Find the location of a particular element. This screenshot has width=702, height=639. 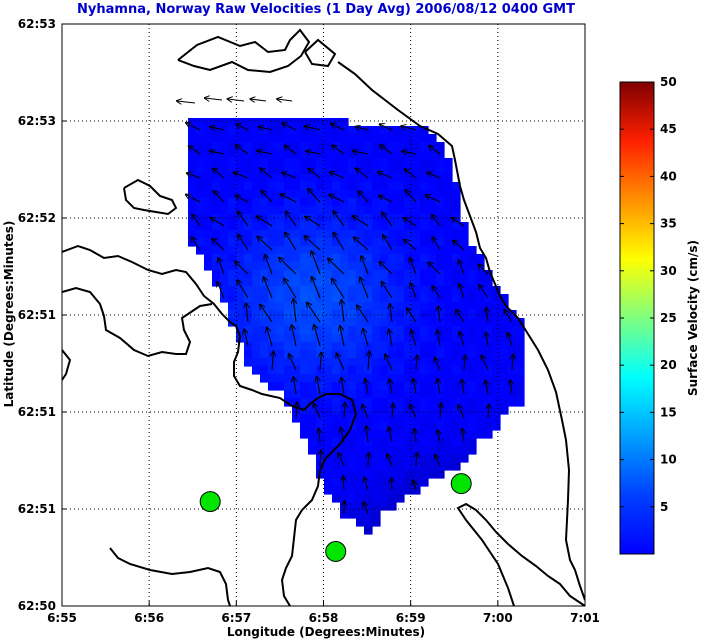

coastline-islet is located at coordinates (320, 53).